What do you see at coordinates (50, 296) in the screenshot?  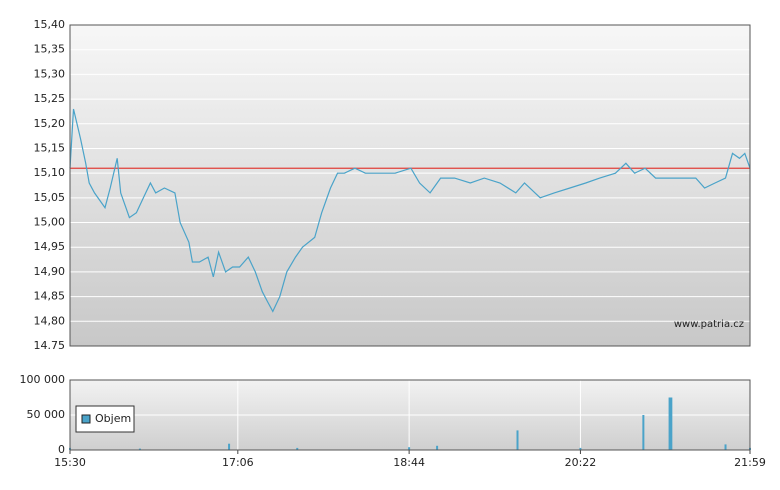 I see `y-tick-label: 14,85` at bounding box center [50, 296].